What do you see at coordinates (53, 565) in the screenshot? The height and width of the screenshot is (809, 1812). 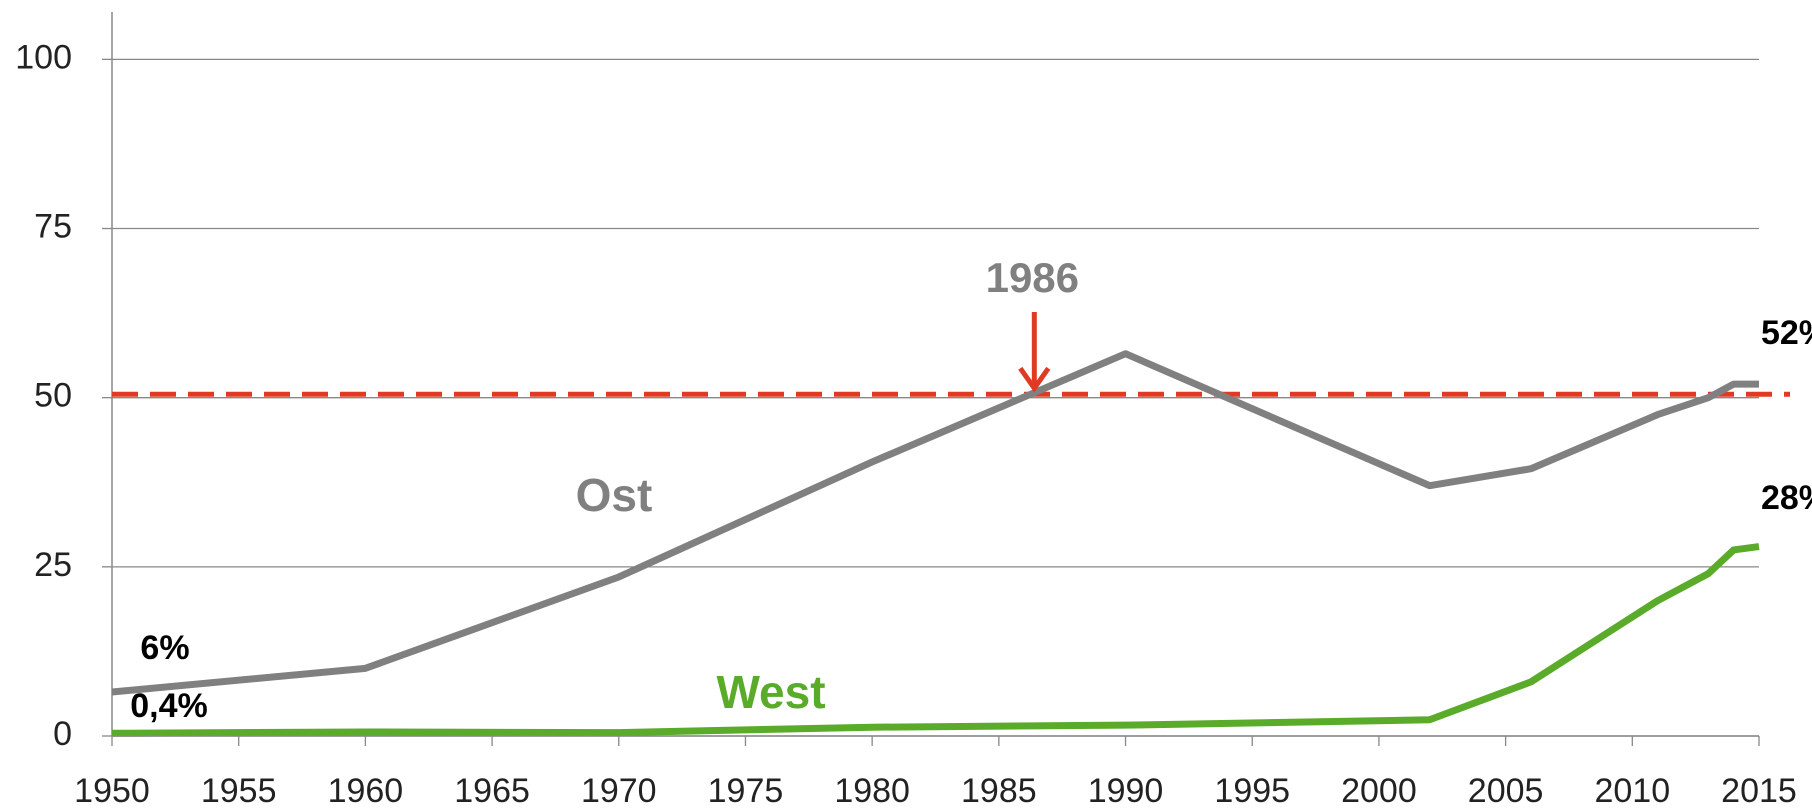 I see `y-tick-label: 25` at bounding box center [53, 565].